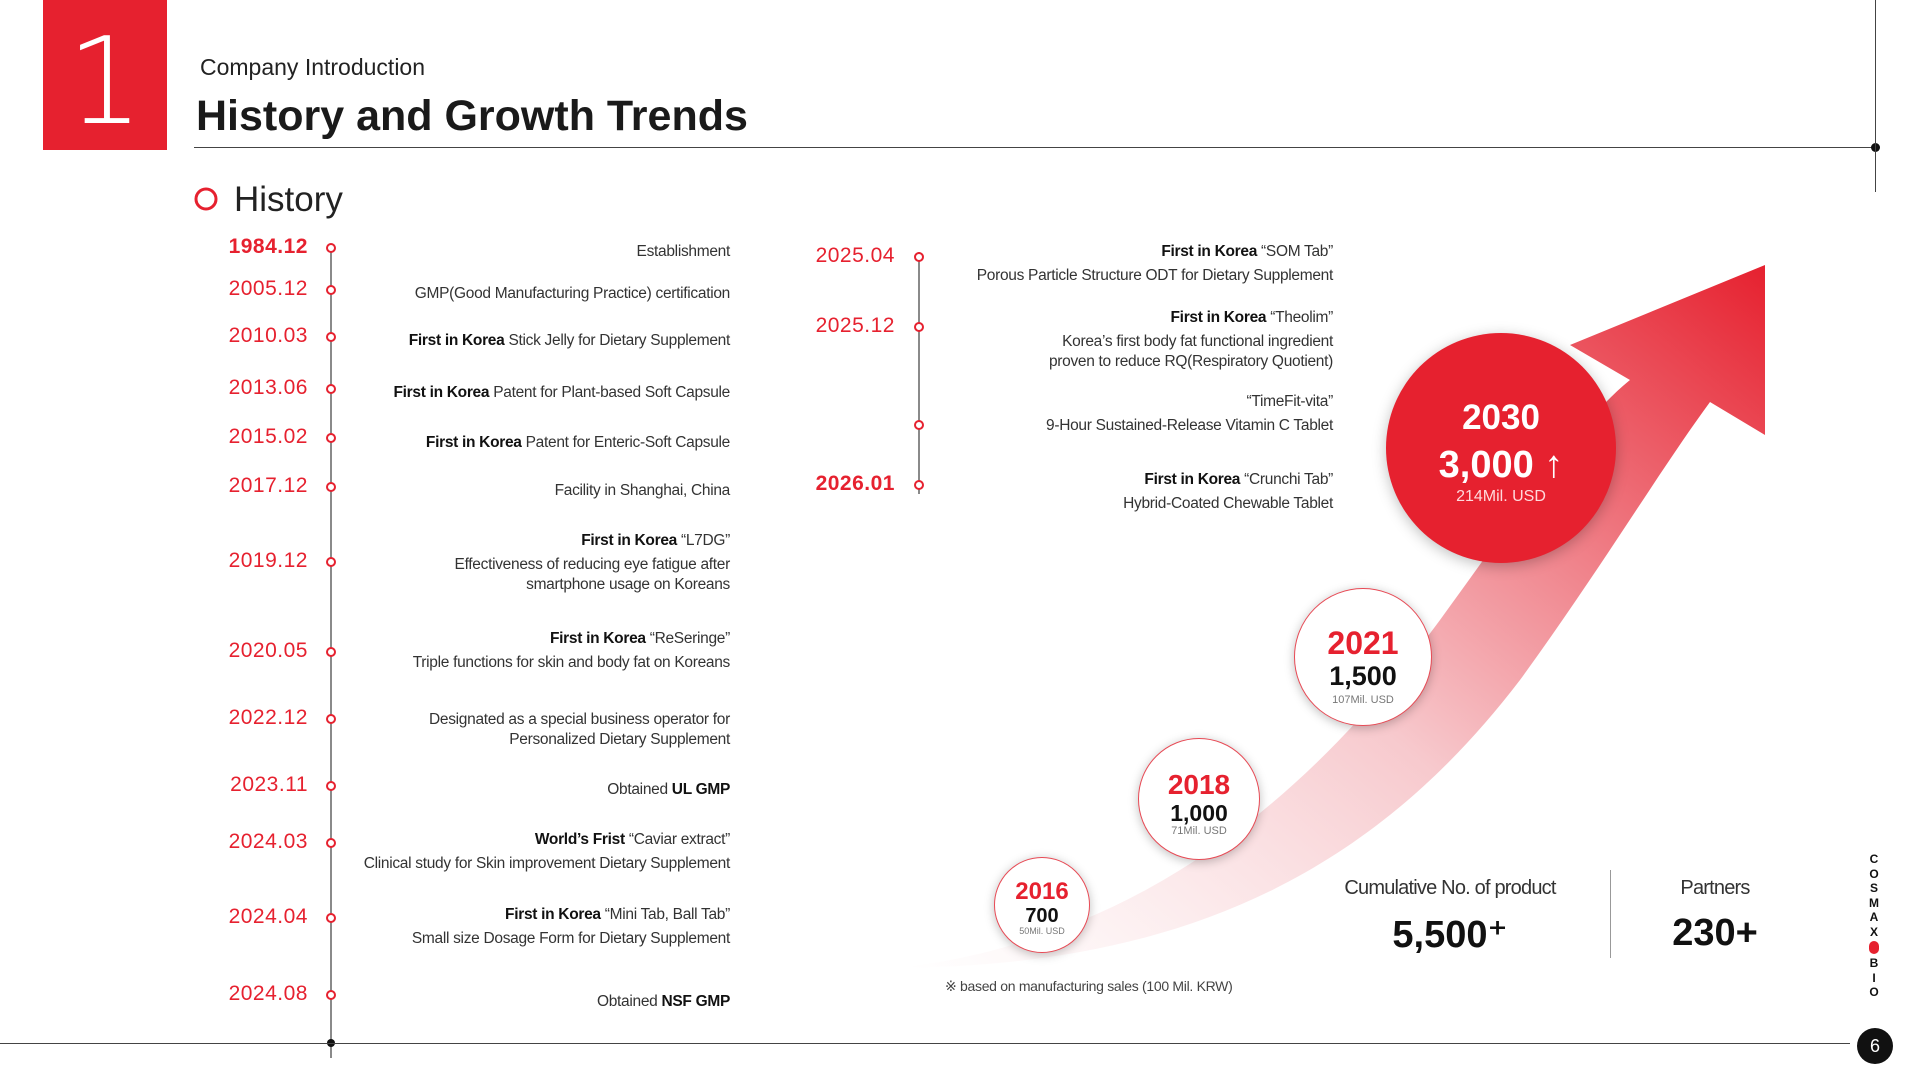 The width and height of the screenshot is (1920, 1080). What do you see at coordinates (206, 199) in the screenshot?
I see `circle-outline-icon` at bounding box center [206, 199].